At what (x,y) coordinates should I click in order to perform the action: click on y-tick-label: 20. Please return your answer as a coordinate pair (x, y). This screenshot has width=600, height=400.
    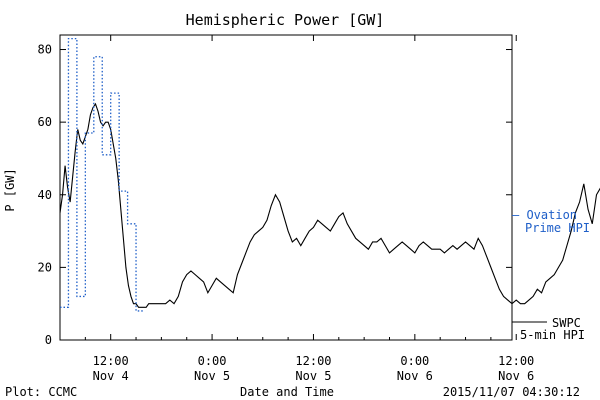
    Looking at the image, I should click on (45, 267).